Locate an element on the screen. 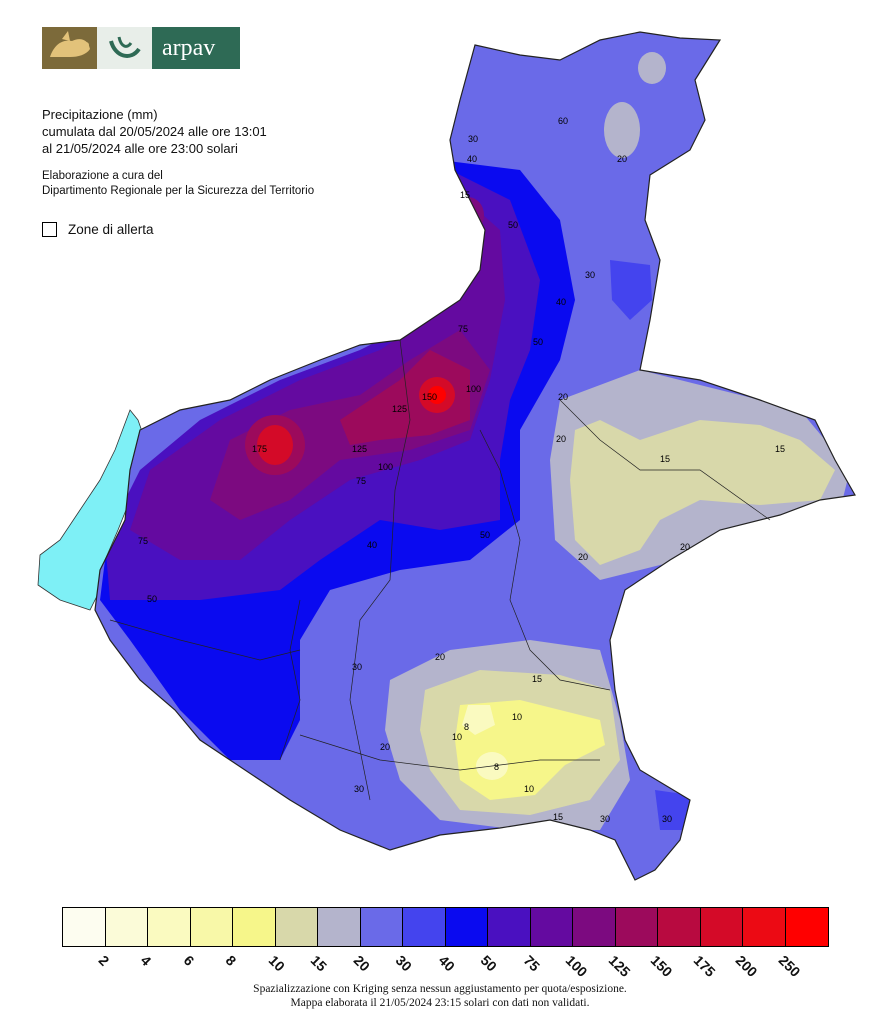 This screenshot has width=880, height=1024. alert-zones-toggle: Zone di allerta is located at coordinates (98, 229).